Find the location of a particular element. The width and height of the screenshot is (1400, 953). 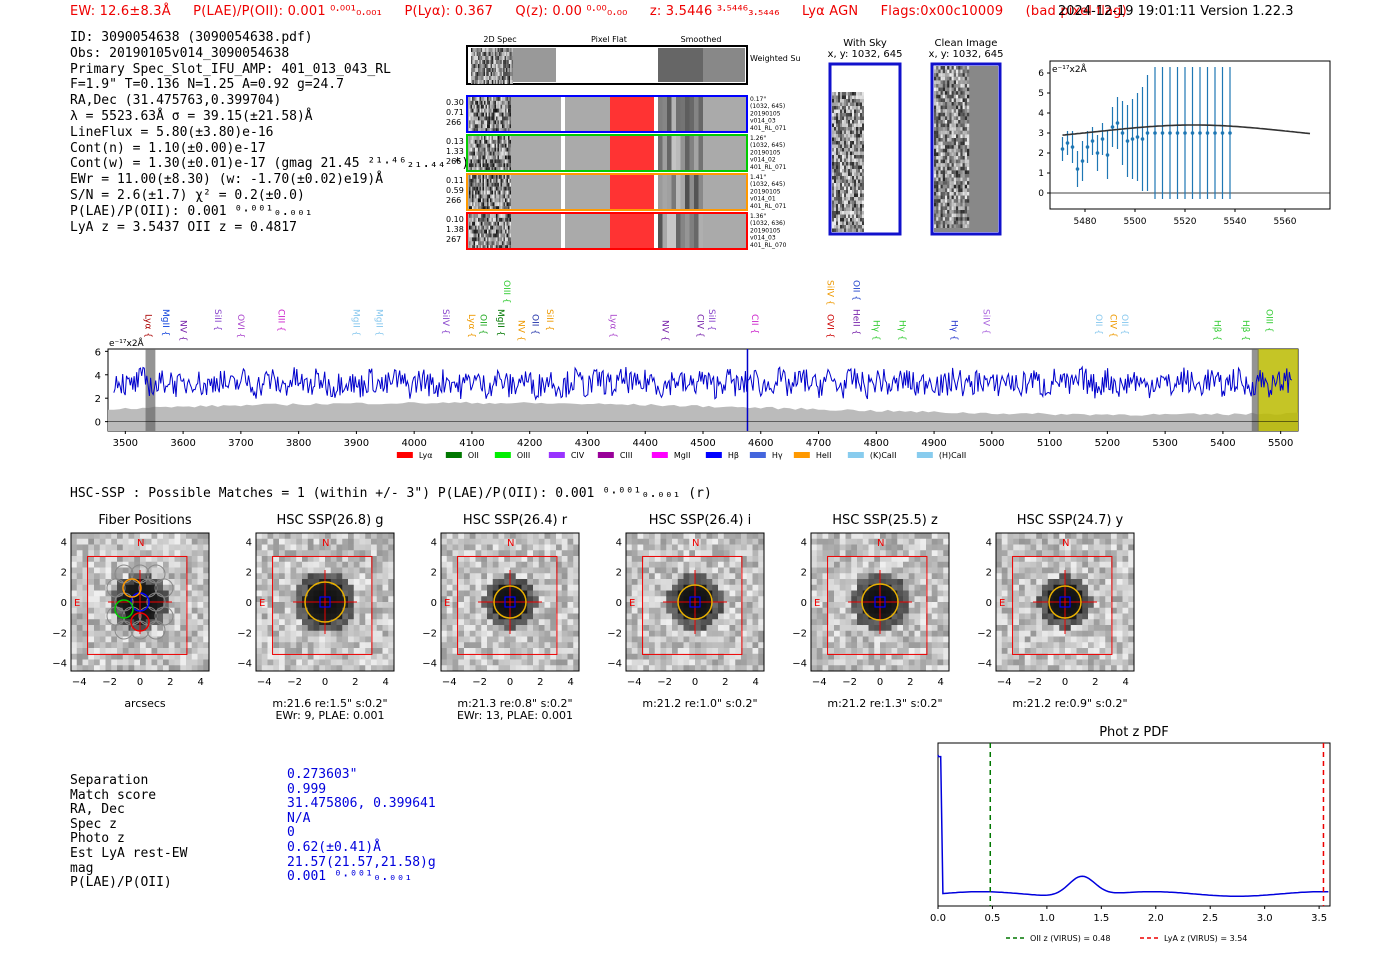

fiber-row-meta: v014_03 is located at coordinates (763, 121).